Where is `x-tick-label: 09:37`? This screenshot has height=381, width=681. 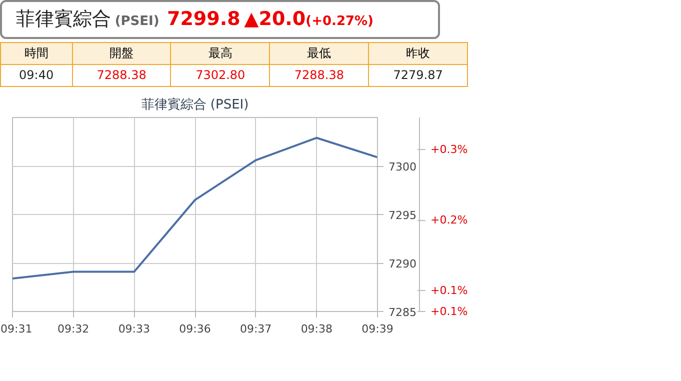
x-tick-label: 09:37 is located at coordinates (256, 329).